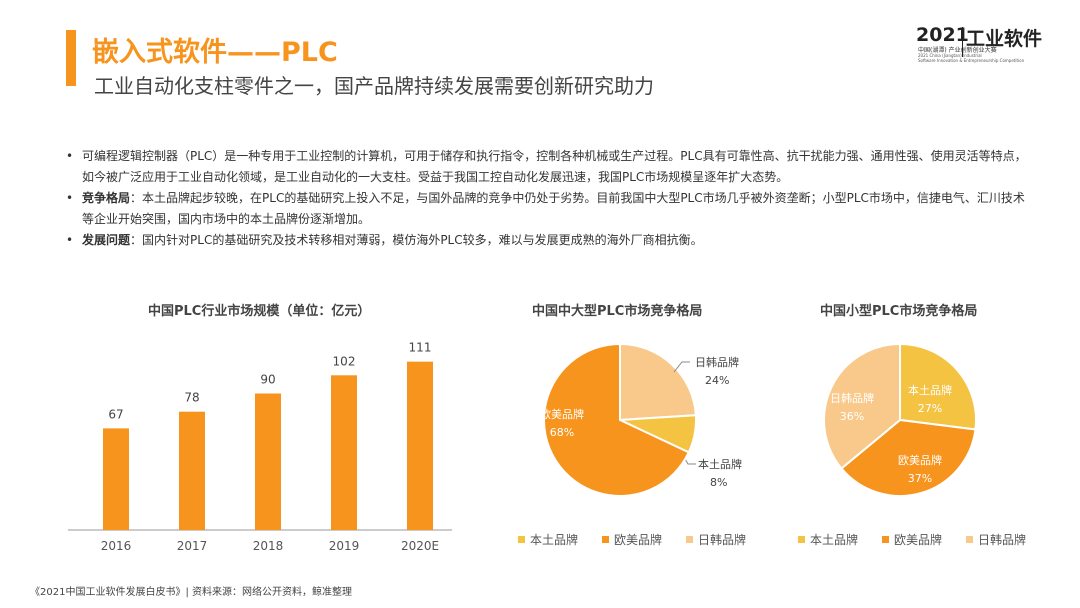  I want to click on logo-year: 2021, so click(942, 35).